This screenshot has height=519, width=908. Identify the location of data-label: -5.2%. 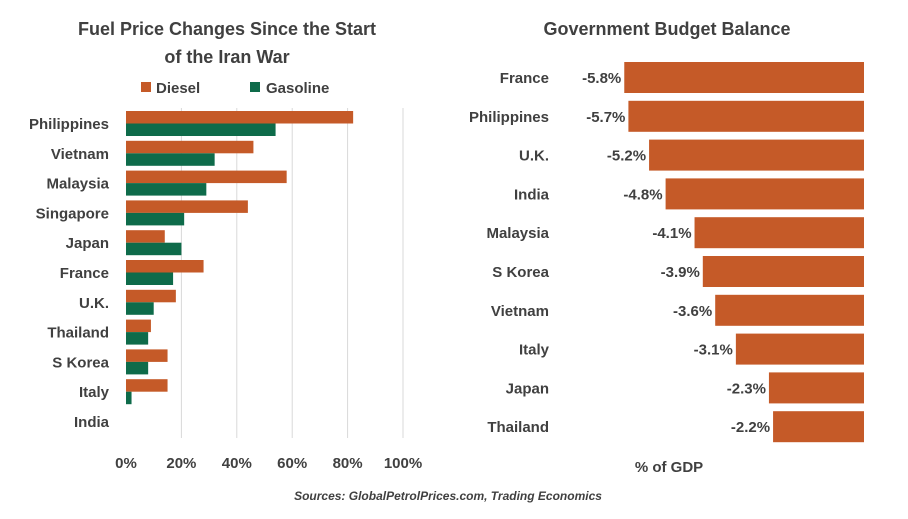
(626, 156).